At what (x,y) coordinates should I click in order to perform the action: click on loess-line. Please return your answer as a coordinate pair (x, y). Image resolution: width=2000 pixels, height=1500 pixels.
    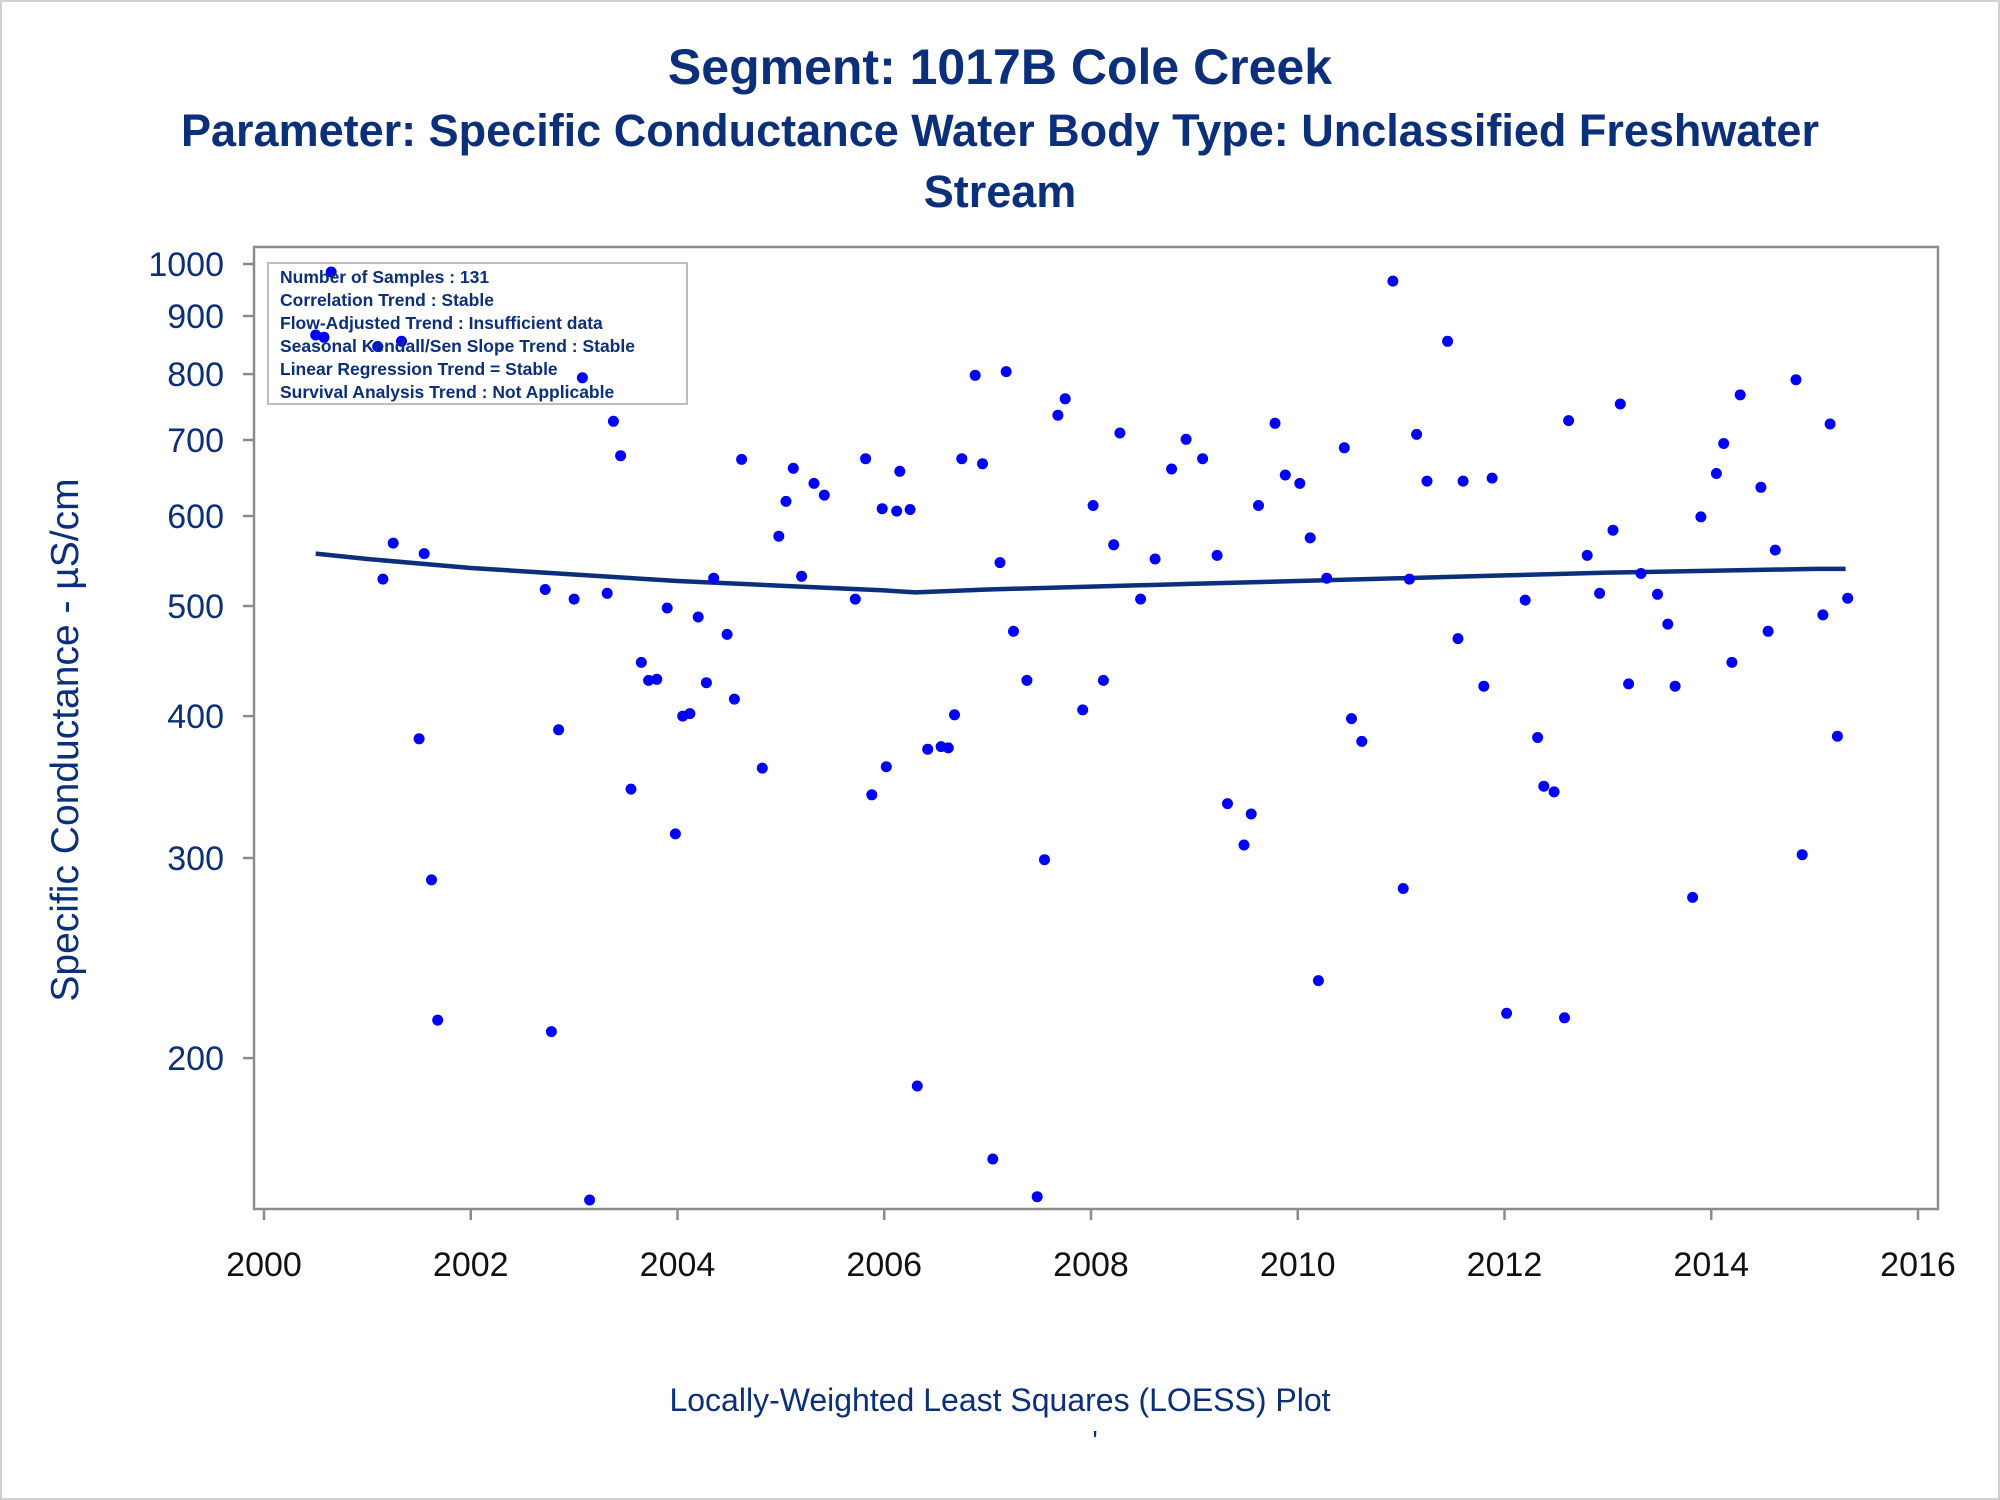
    Looking at the image, I should click on (1080, 573).